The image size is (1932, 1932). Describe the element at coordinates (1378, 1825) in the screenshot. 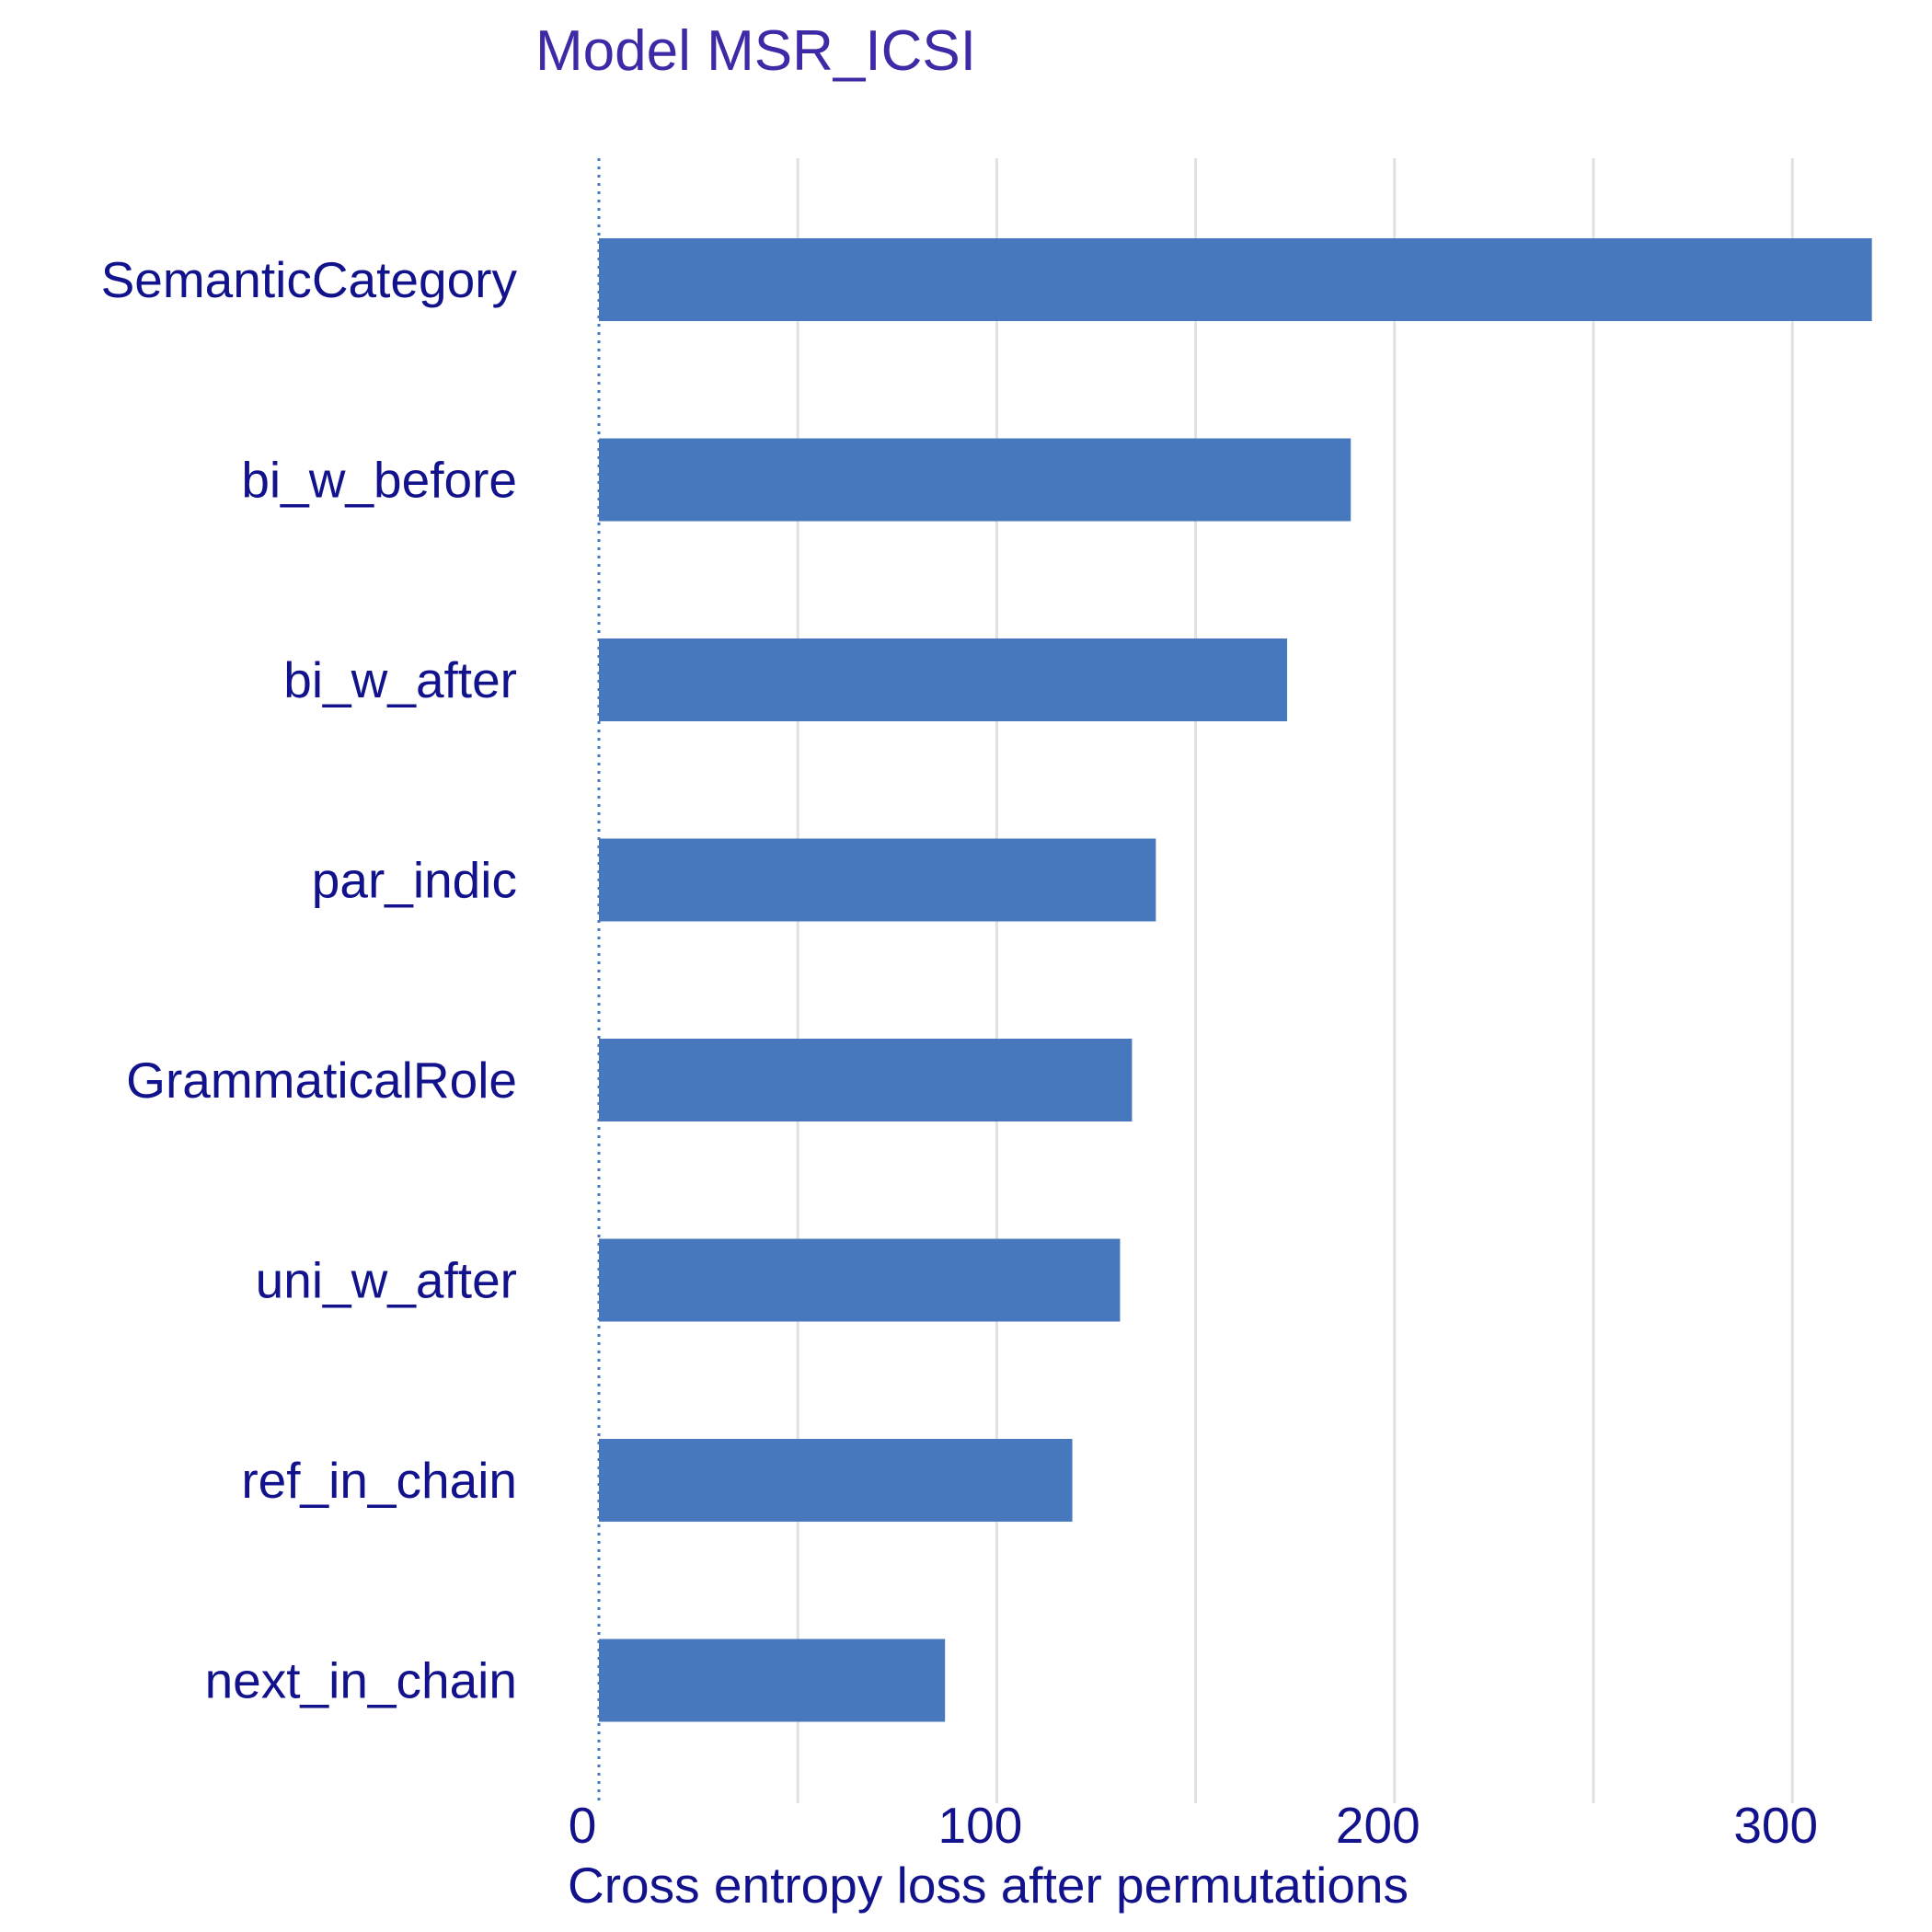

I see `x-tick-label: 200` at that location.